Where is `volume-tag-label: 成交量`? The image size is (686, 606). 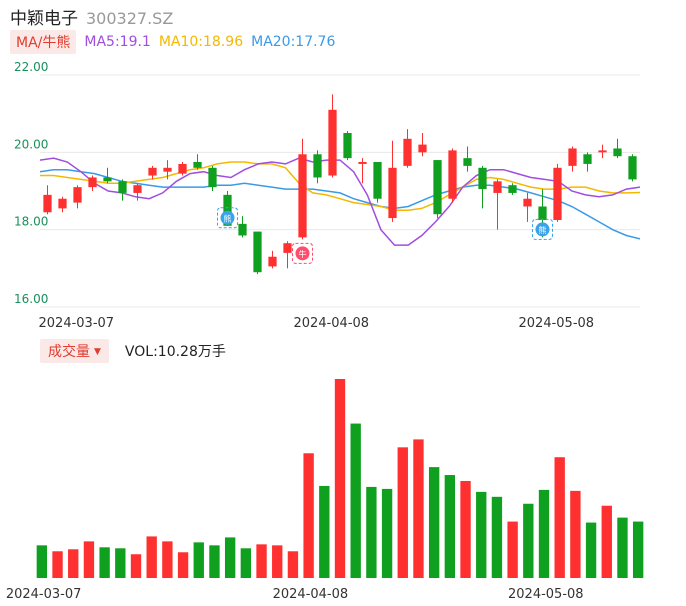 volume-tag-label: 成交量 is located at coordinates (69, 352).